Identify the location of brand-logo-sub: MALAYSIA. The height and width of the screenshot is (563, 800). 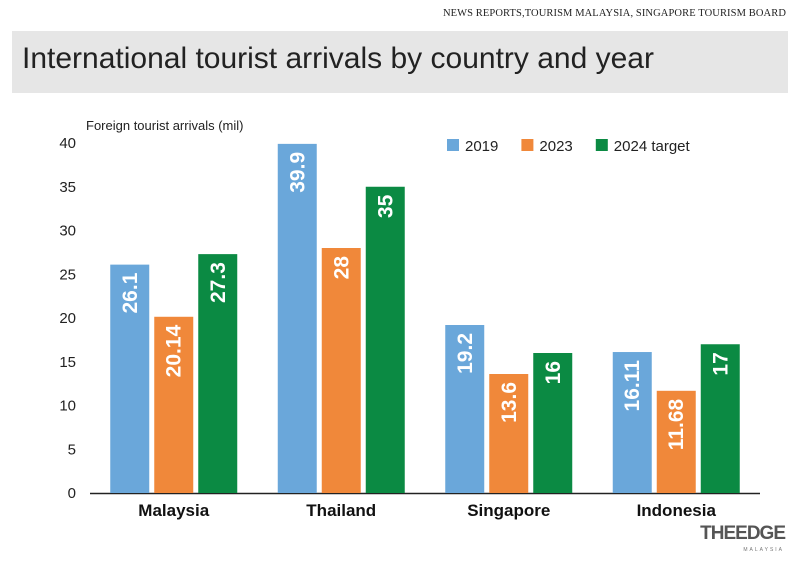
(763, 550).